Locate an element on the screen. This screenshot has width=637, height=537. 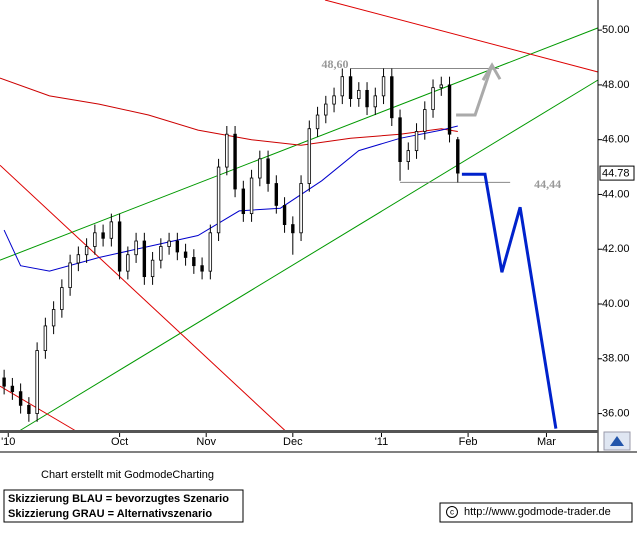
y-tick-label: 46.00 is located at coordinates (616, 140).